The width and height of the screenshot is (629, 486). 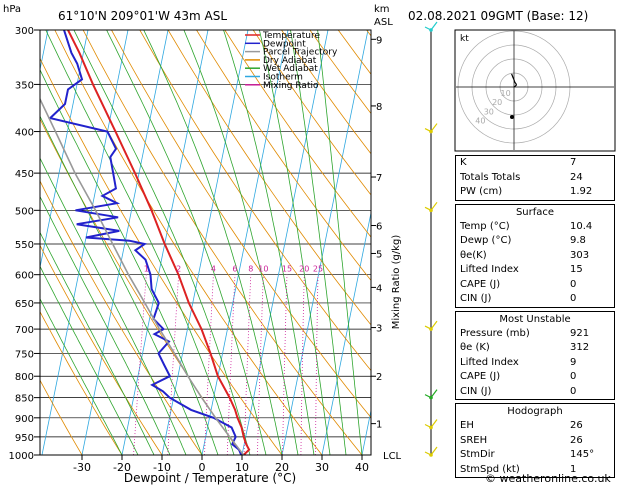 I want to click on datetime-title: 02.08.2021 09GMT (Base: 12), so click(x=498, y=16).